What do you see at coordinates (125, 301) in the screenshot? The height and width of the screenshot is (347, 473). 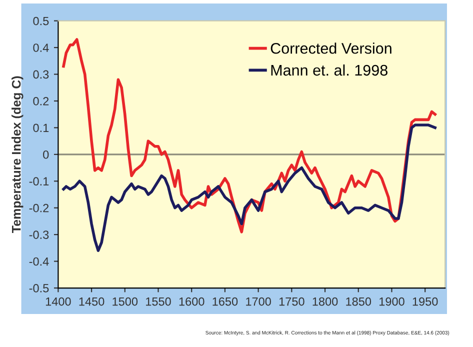 I see `x-tick-label: 1500` at bounding box center [125, 301].